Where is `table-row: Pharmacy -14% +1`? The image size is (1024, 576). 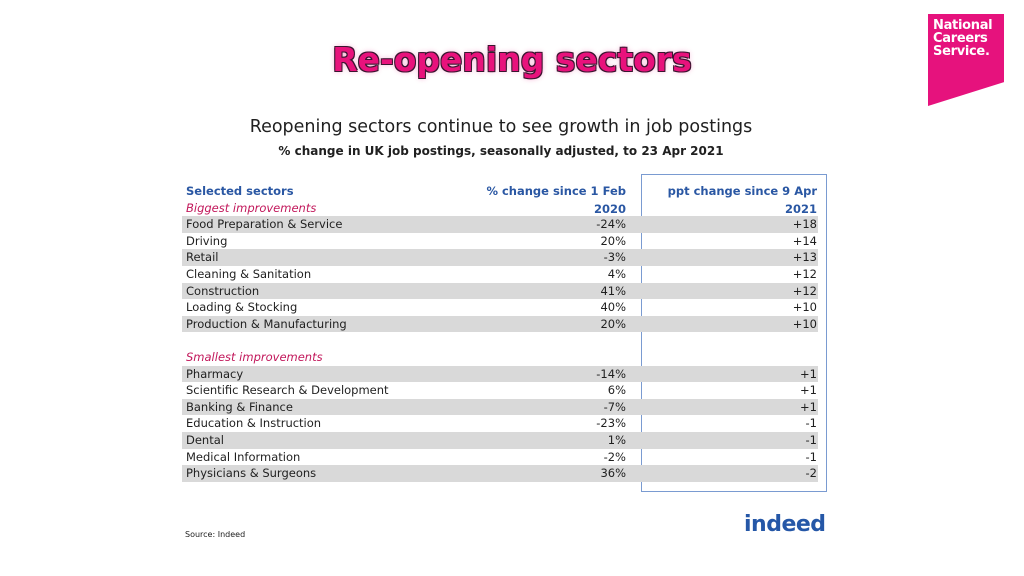 table-row: Pharmacy -14% +1 is located at coordinates (500, 374).